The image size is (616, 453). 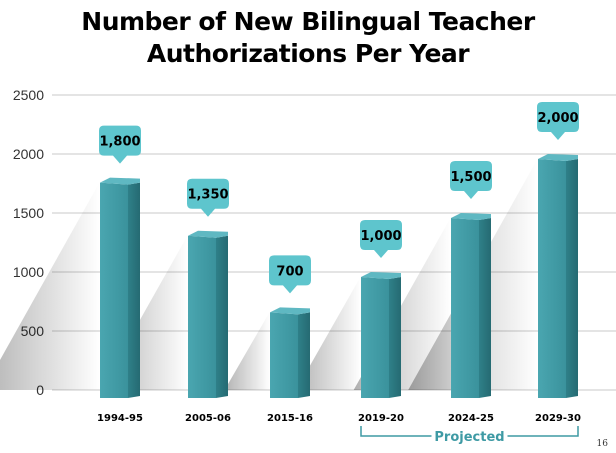 I want to click on data-label-callout: 1,000, so click(x=381, y=239).